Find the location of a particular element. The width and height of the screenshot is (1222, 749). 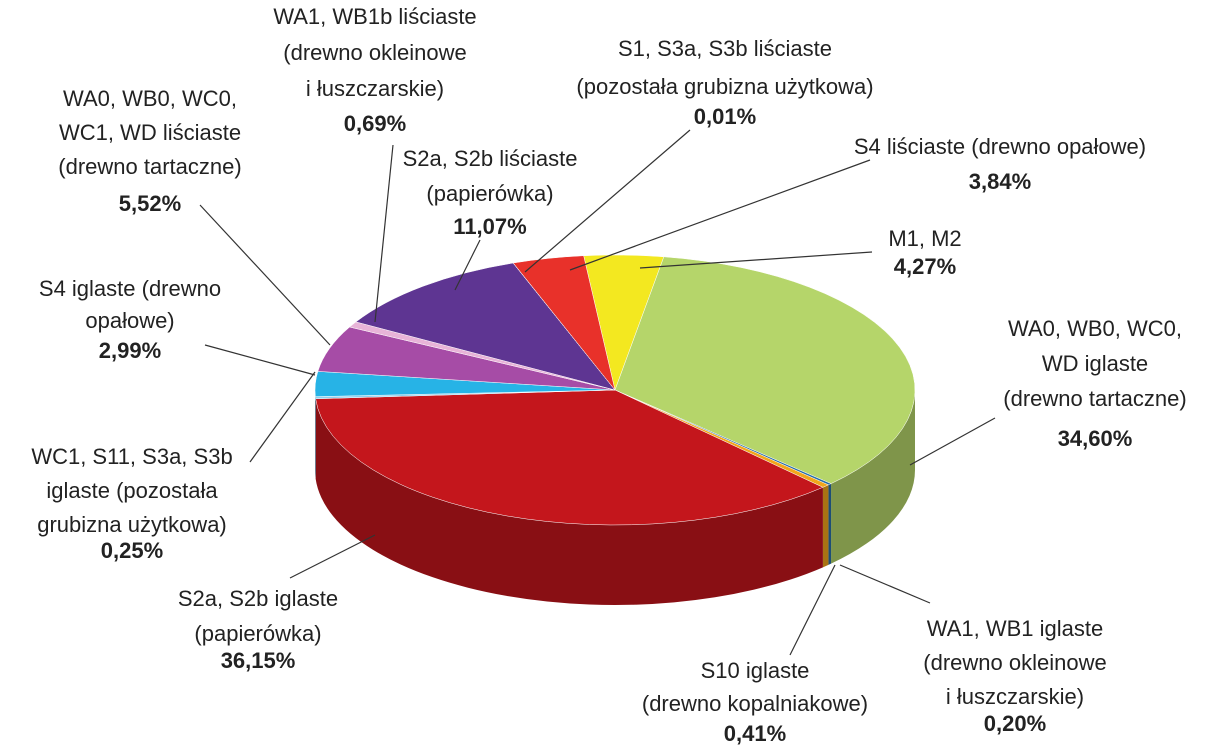

value-label: 36,15% is located at coordinates (258, 660).